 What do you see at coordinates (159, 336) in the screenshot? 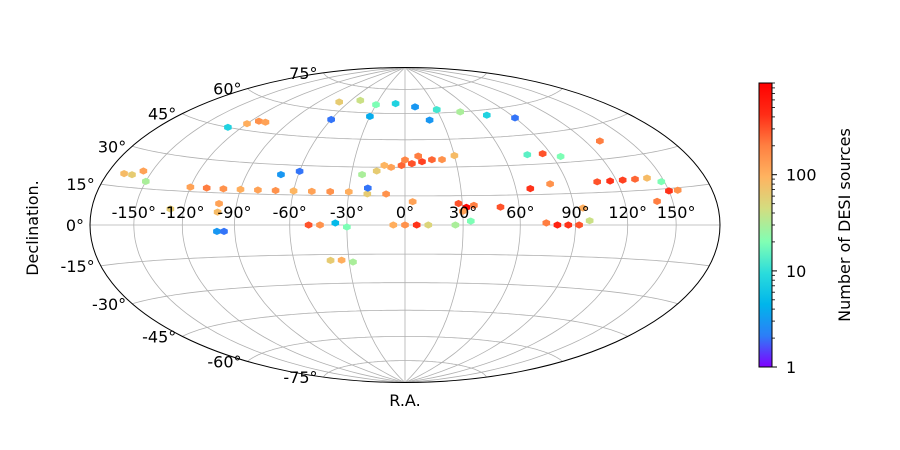
I see `dec-tick-label: -45°` at bounding box center [159, 336].